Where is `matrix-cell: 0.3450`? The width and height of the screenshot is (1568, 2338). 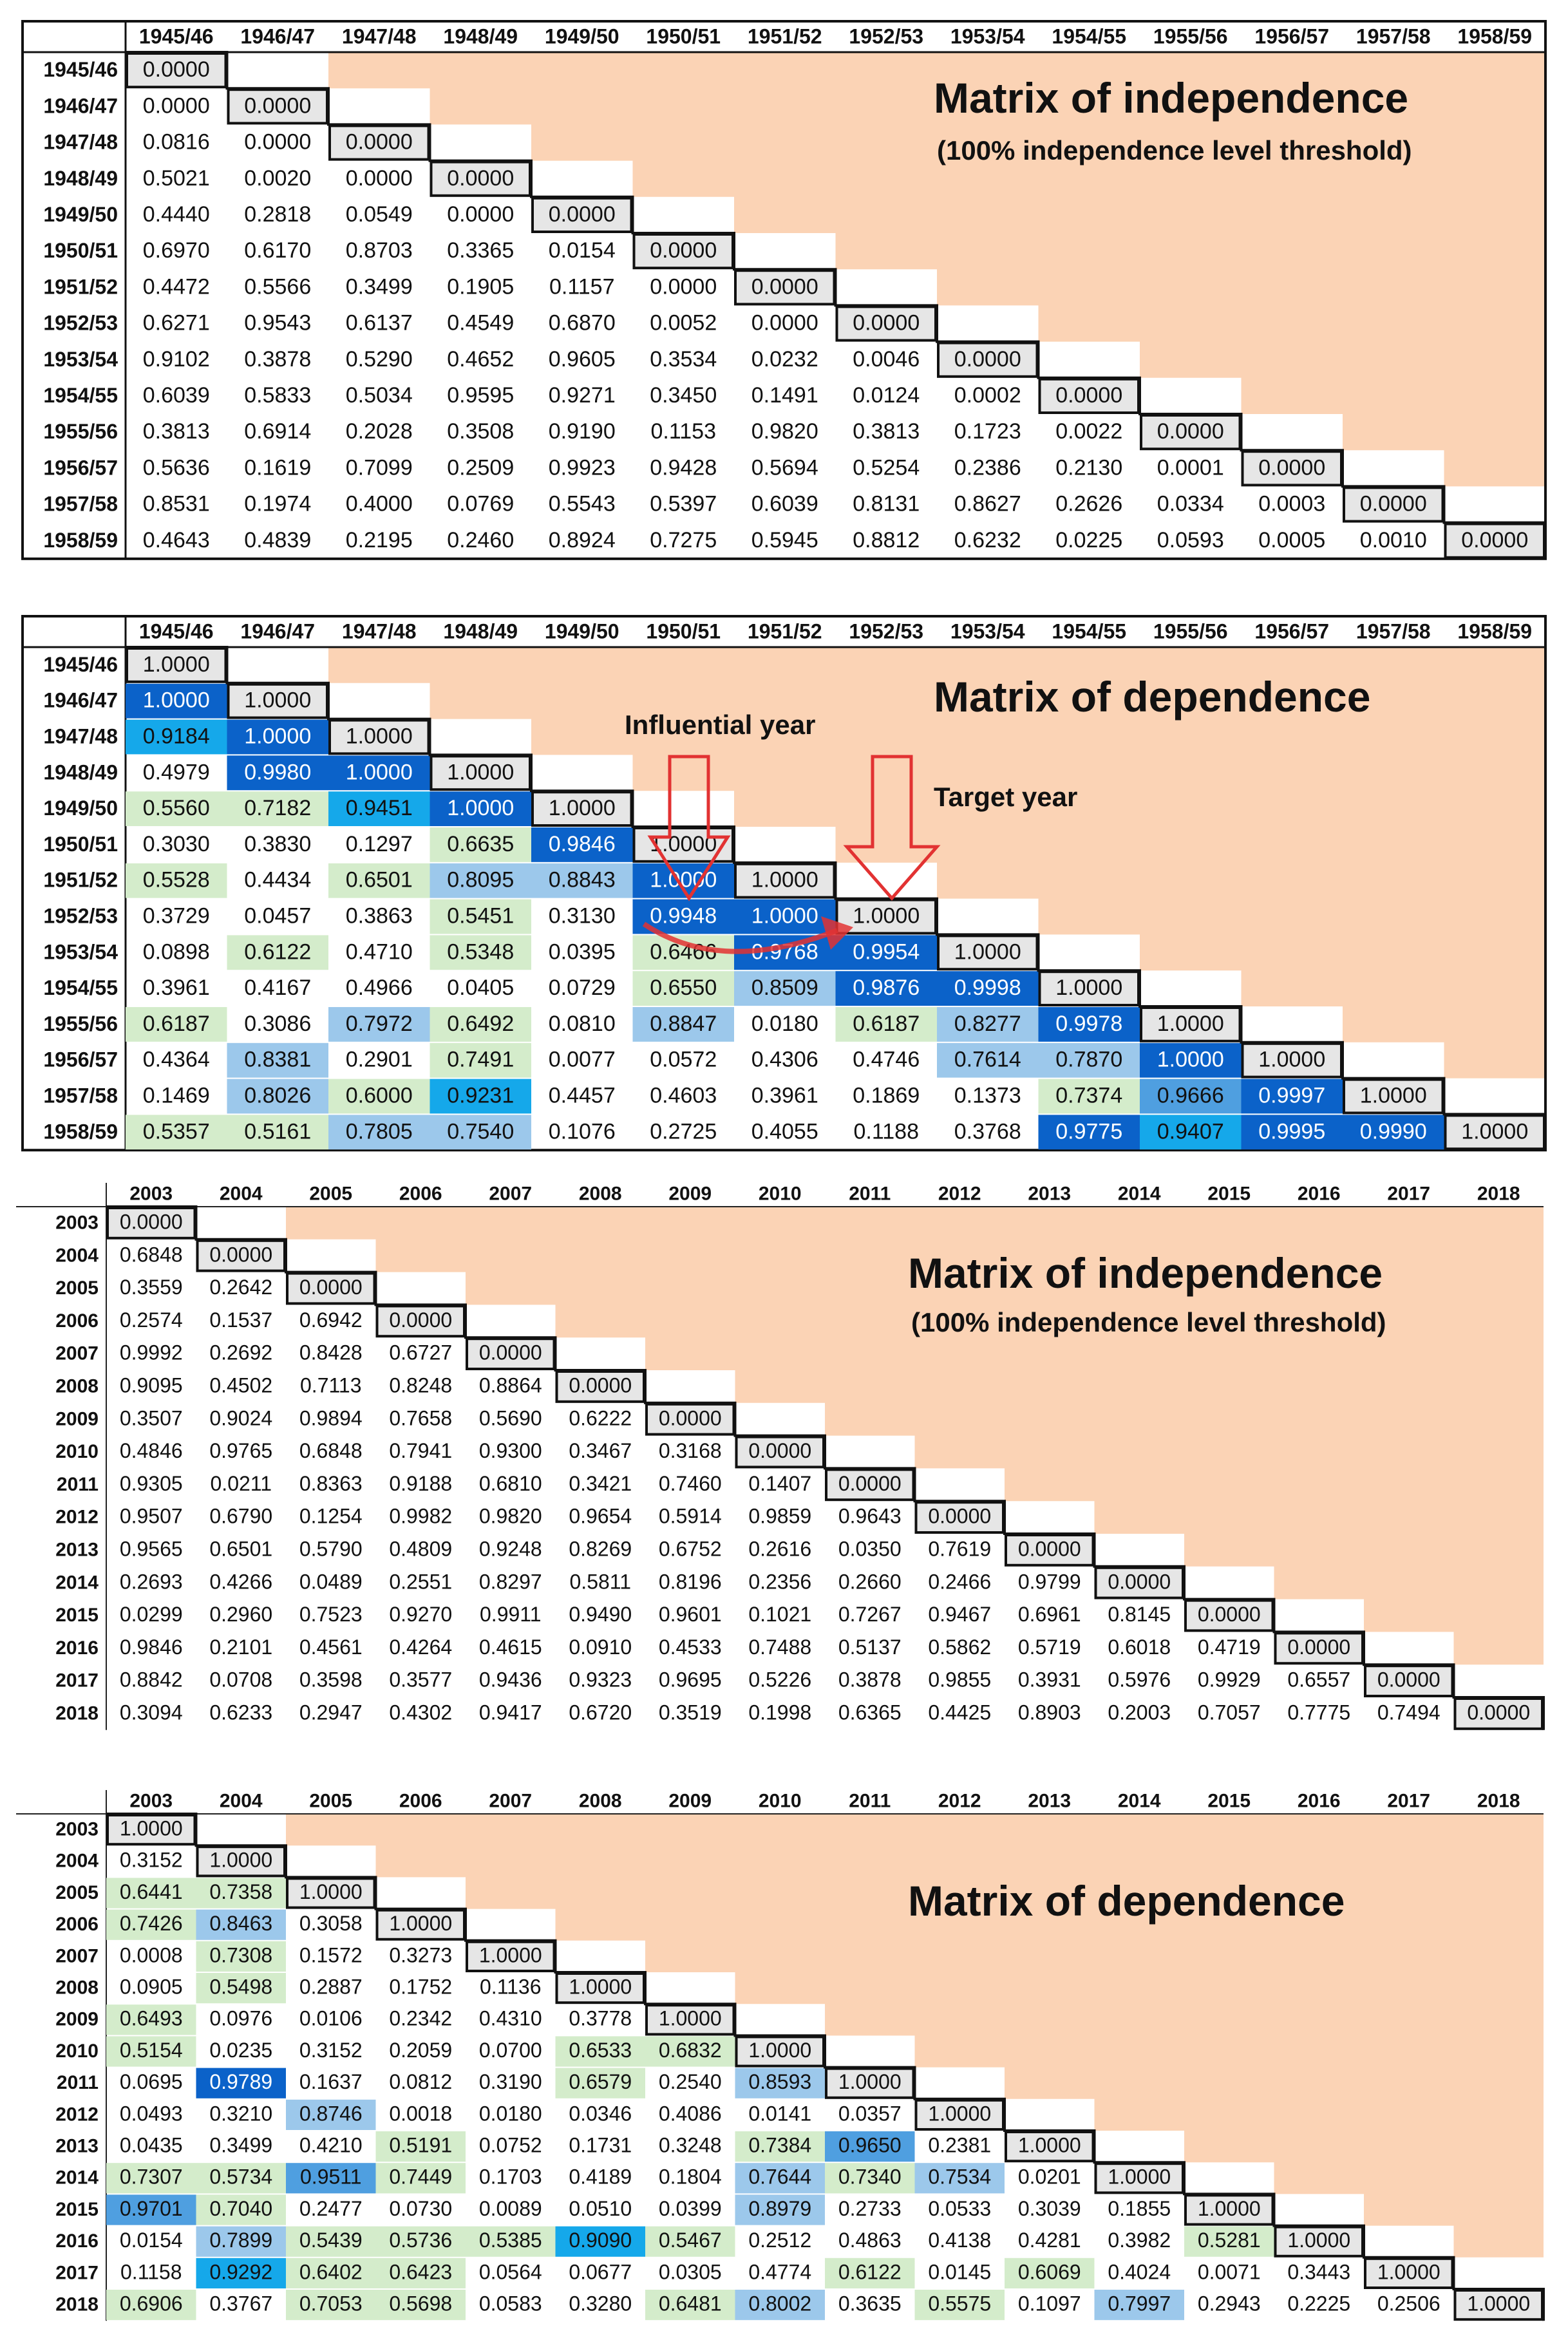
matrix-cell: 0.3450 is located at coordinates (683, 395).